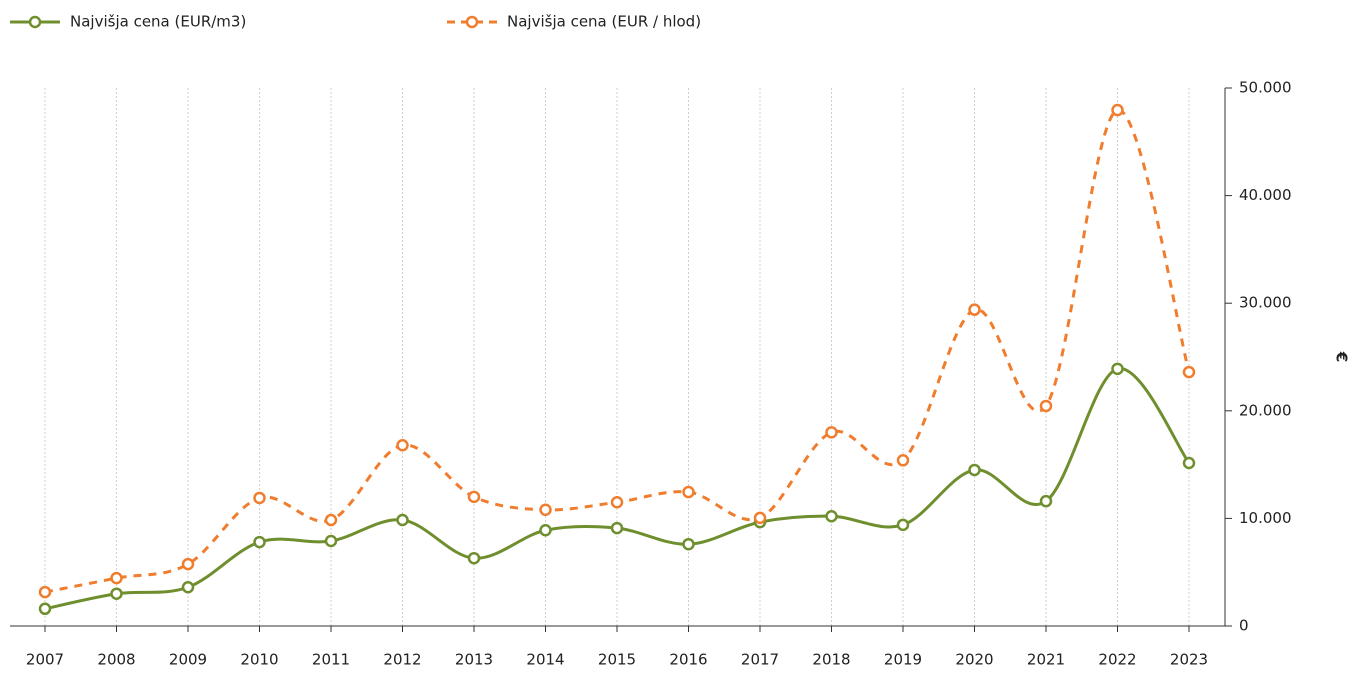  I want to click on x-tick-label: 2018, so click(831, 660).